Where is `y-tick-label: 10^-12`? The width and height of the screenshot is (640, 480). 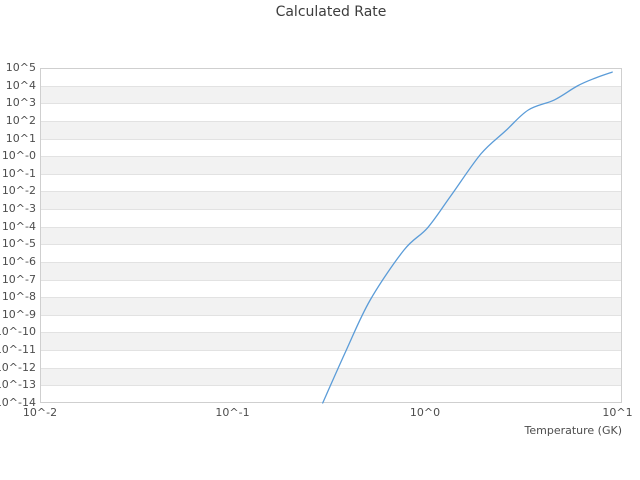 y-tick-label: 10^-12 is located at coordinates (18, 367).